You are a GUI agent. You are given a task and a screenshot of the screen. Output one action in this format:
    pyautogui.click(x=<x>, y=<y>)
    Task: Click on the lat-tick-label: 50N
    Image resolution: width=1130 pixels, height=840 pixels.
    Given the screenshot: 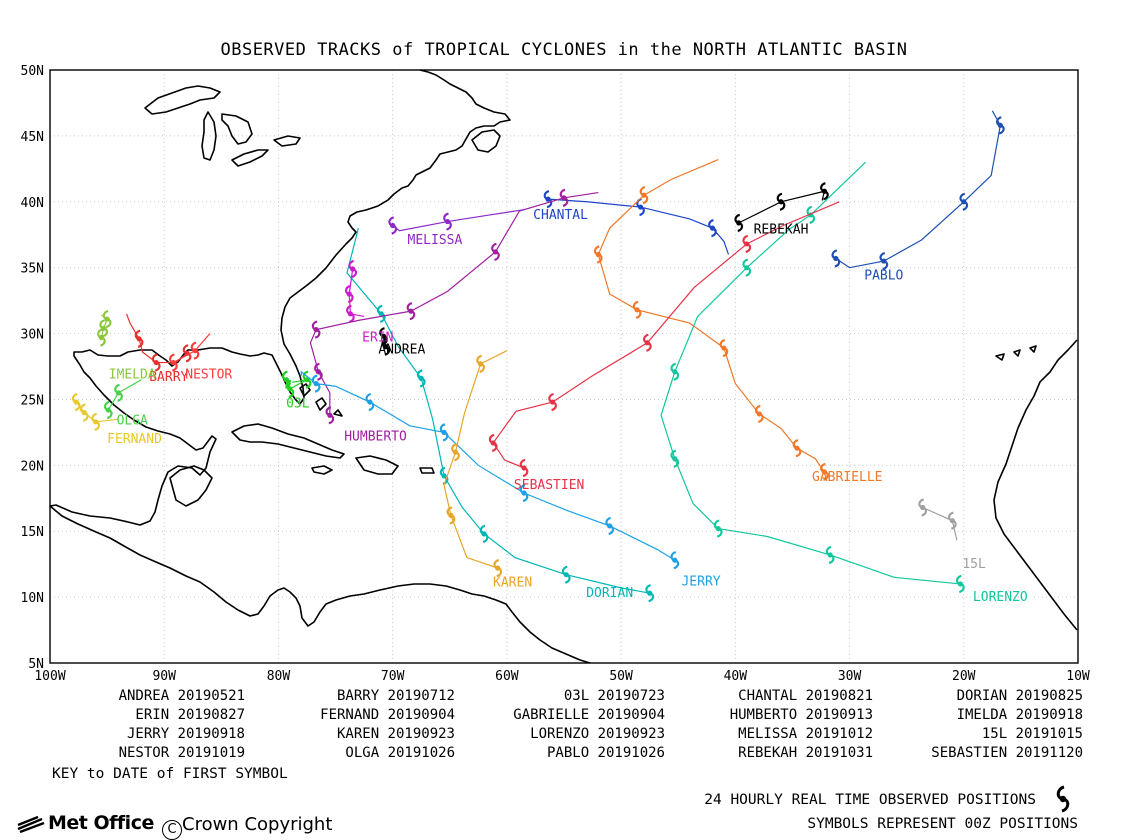 What is the action you would take?
    pyautogui.click(x=32, y=71)
    